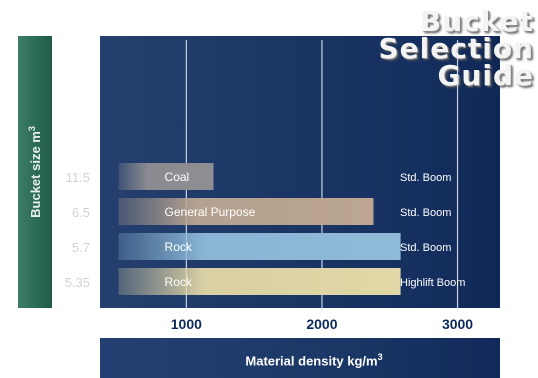  What do you see at coordinates (35, 172) in the screenshot?
I see `y-axis-band` at bounding box center [35, 172].